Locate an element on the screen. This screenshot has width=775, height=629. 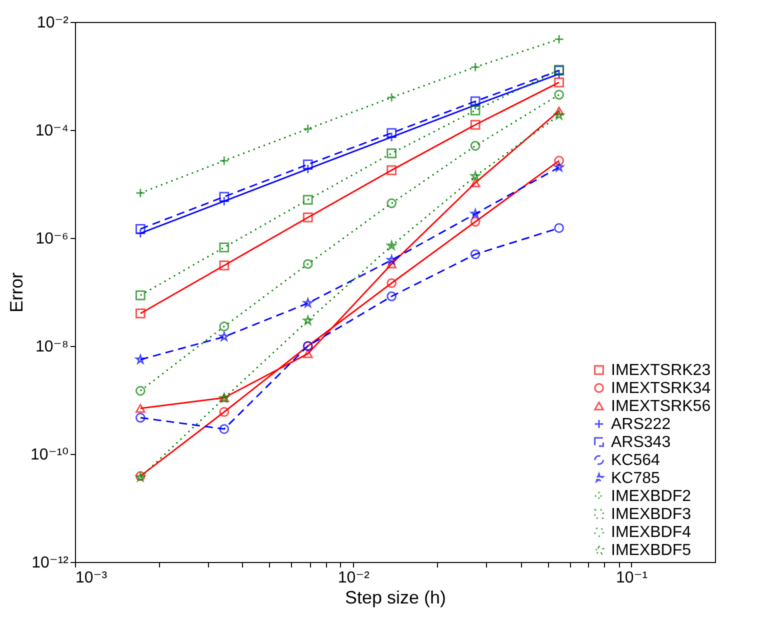
y-tick-label: 10⁻² is located at coordinates (53, 23).